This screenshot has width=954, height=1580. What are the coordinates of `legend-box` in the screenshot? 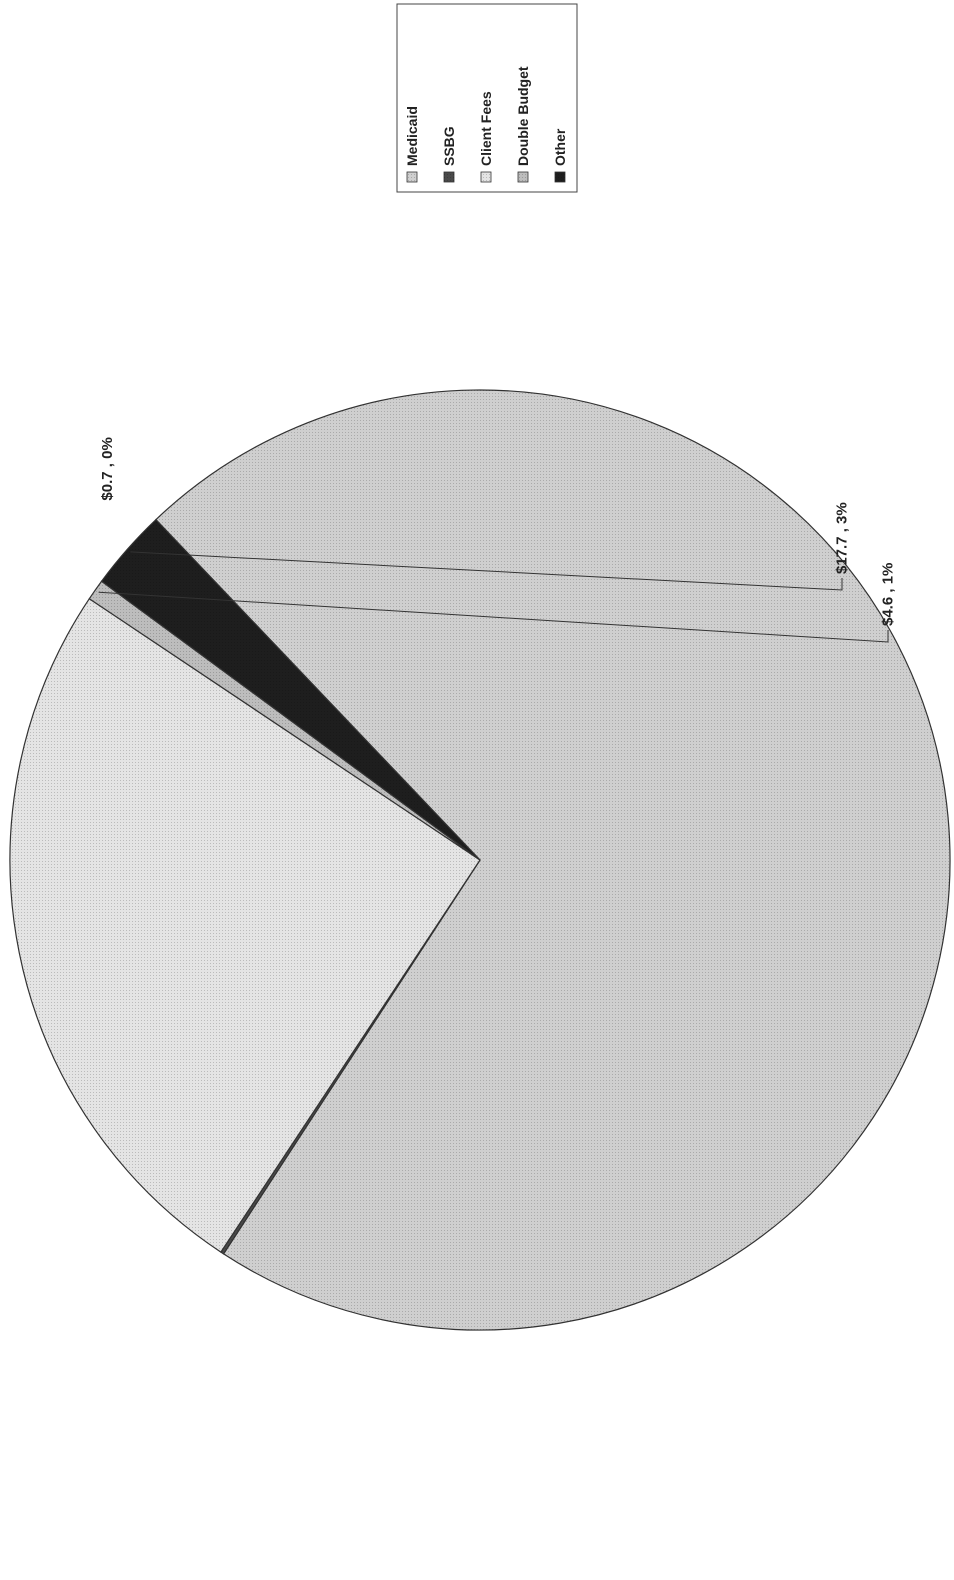 It's located at (487, 98).